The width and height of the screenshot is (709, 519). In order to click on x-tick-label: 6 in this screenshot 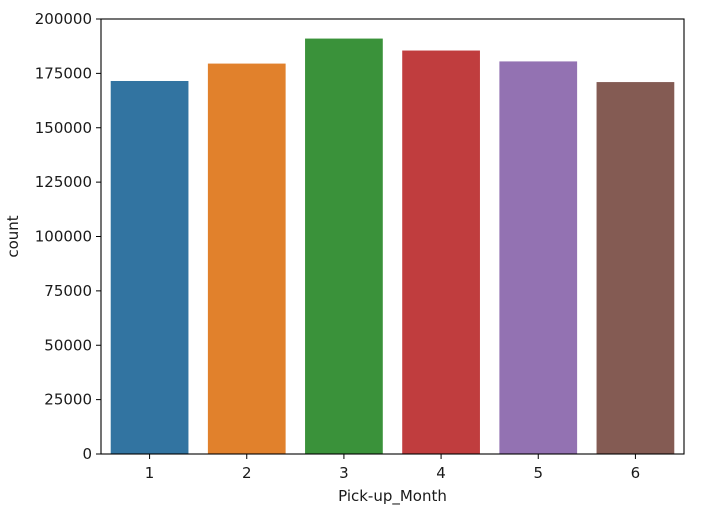, I will do `click(636, 473)`.